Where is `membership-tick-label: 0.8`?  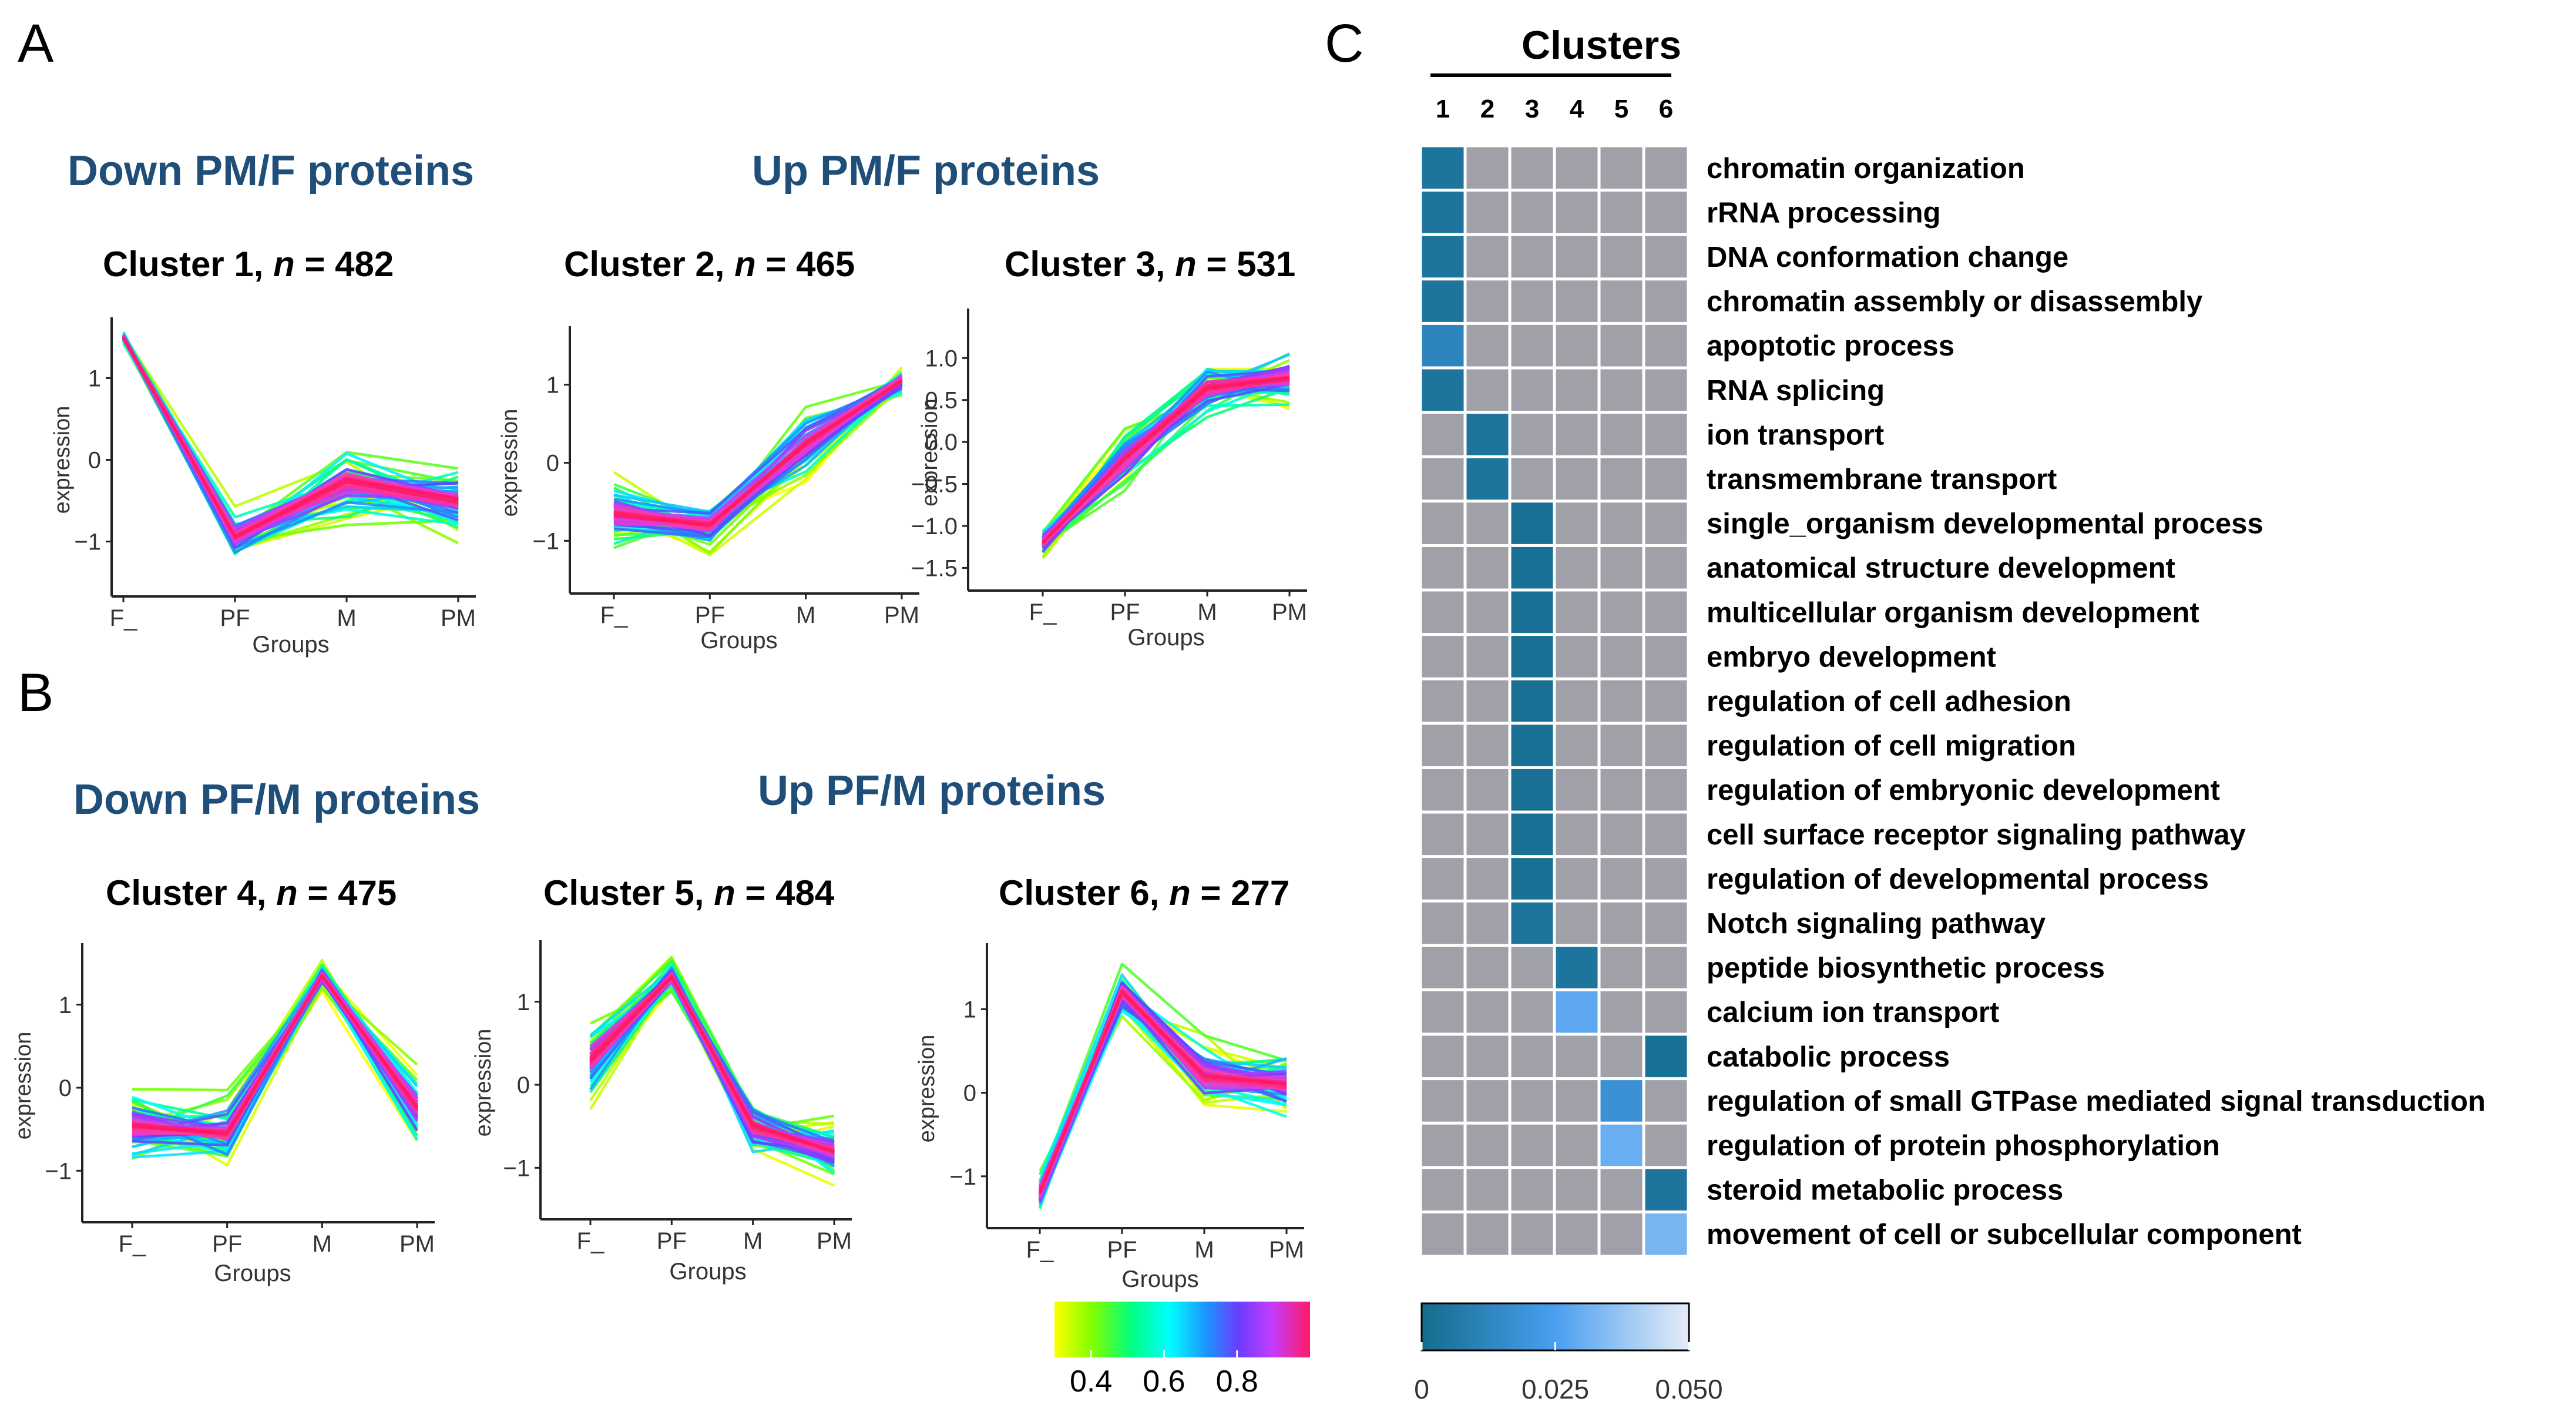
membership-tick-label: 0.8 is located at coordinates (1237, 1381).